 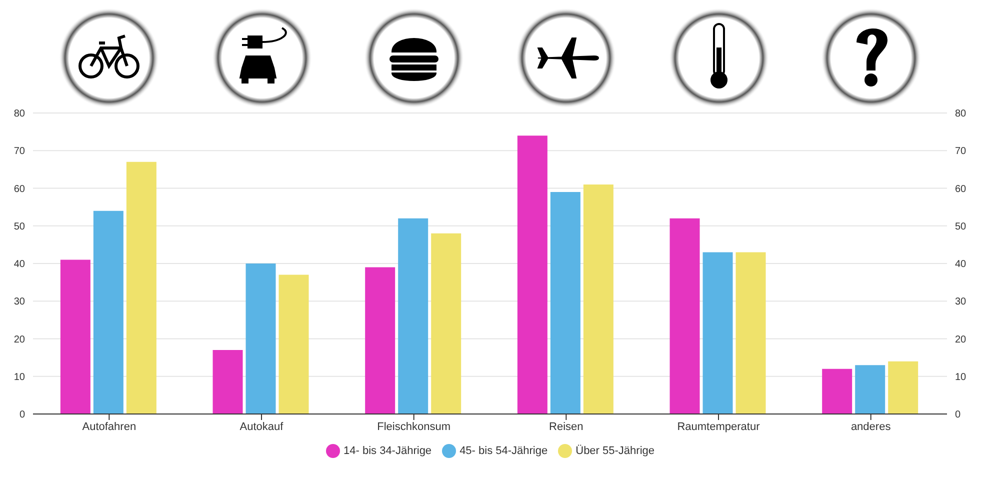 I want to click on y2-tick-label: 50, so click(x=961, y=226).